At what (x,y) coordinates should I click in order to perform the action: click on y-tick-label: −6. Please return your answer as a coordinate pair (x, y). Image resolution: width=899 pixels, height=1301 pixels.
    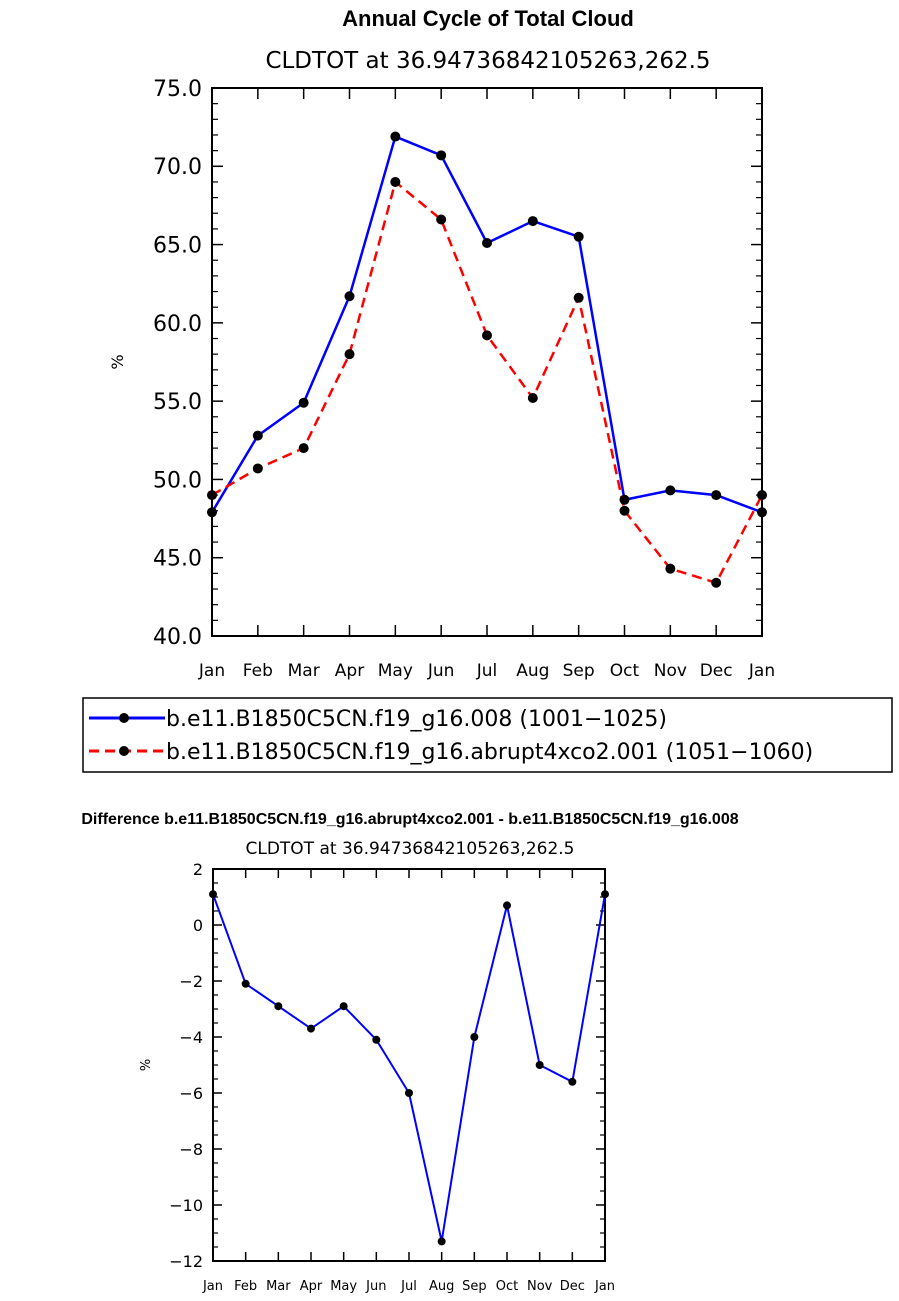
    Looking at the image, I should click on (191, 1093).